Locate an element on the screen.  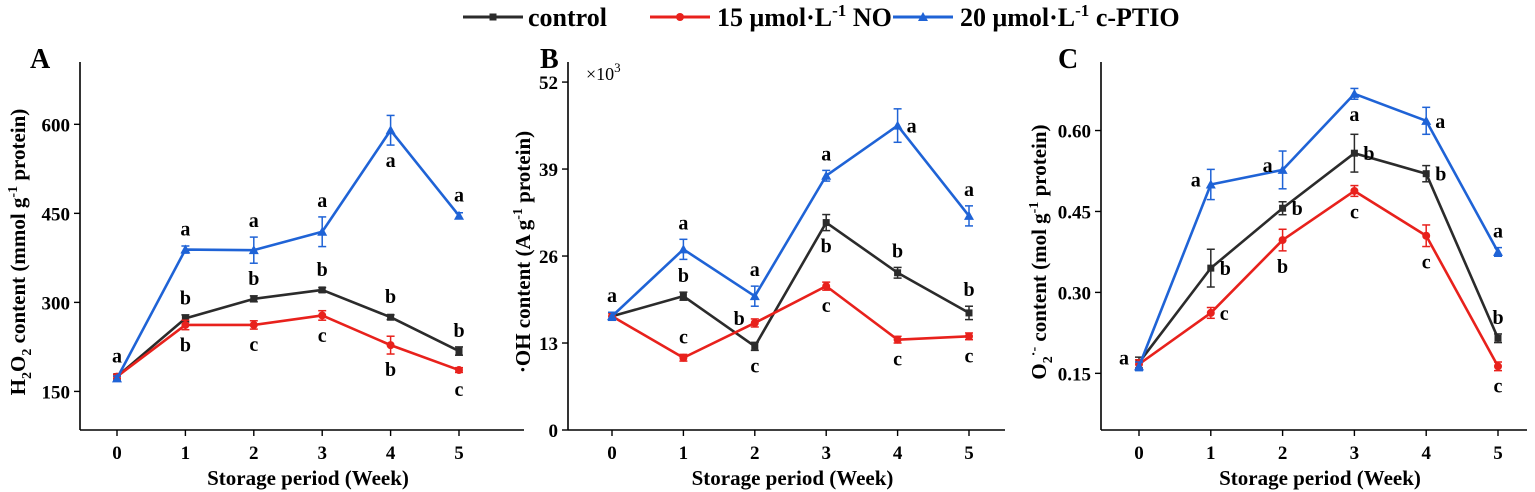
x-tick-label: 0 is located at coordinates (117, 453).